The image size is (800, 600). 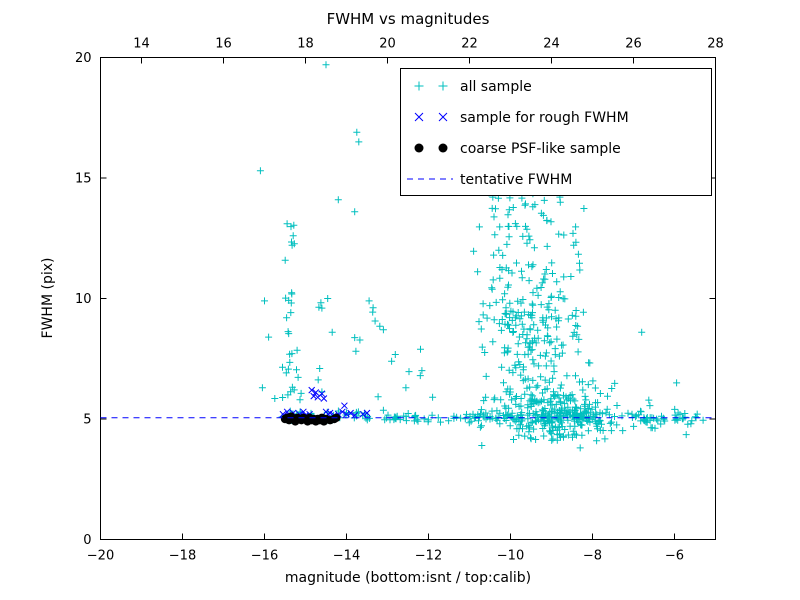 I want to click on legend-item-1: all sample, so click(x=473, y=87).